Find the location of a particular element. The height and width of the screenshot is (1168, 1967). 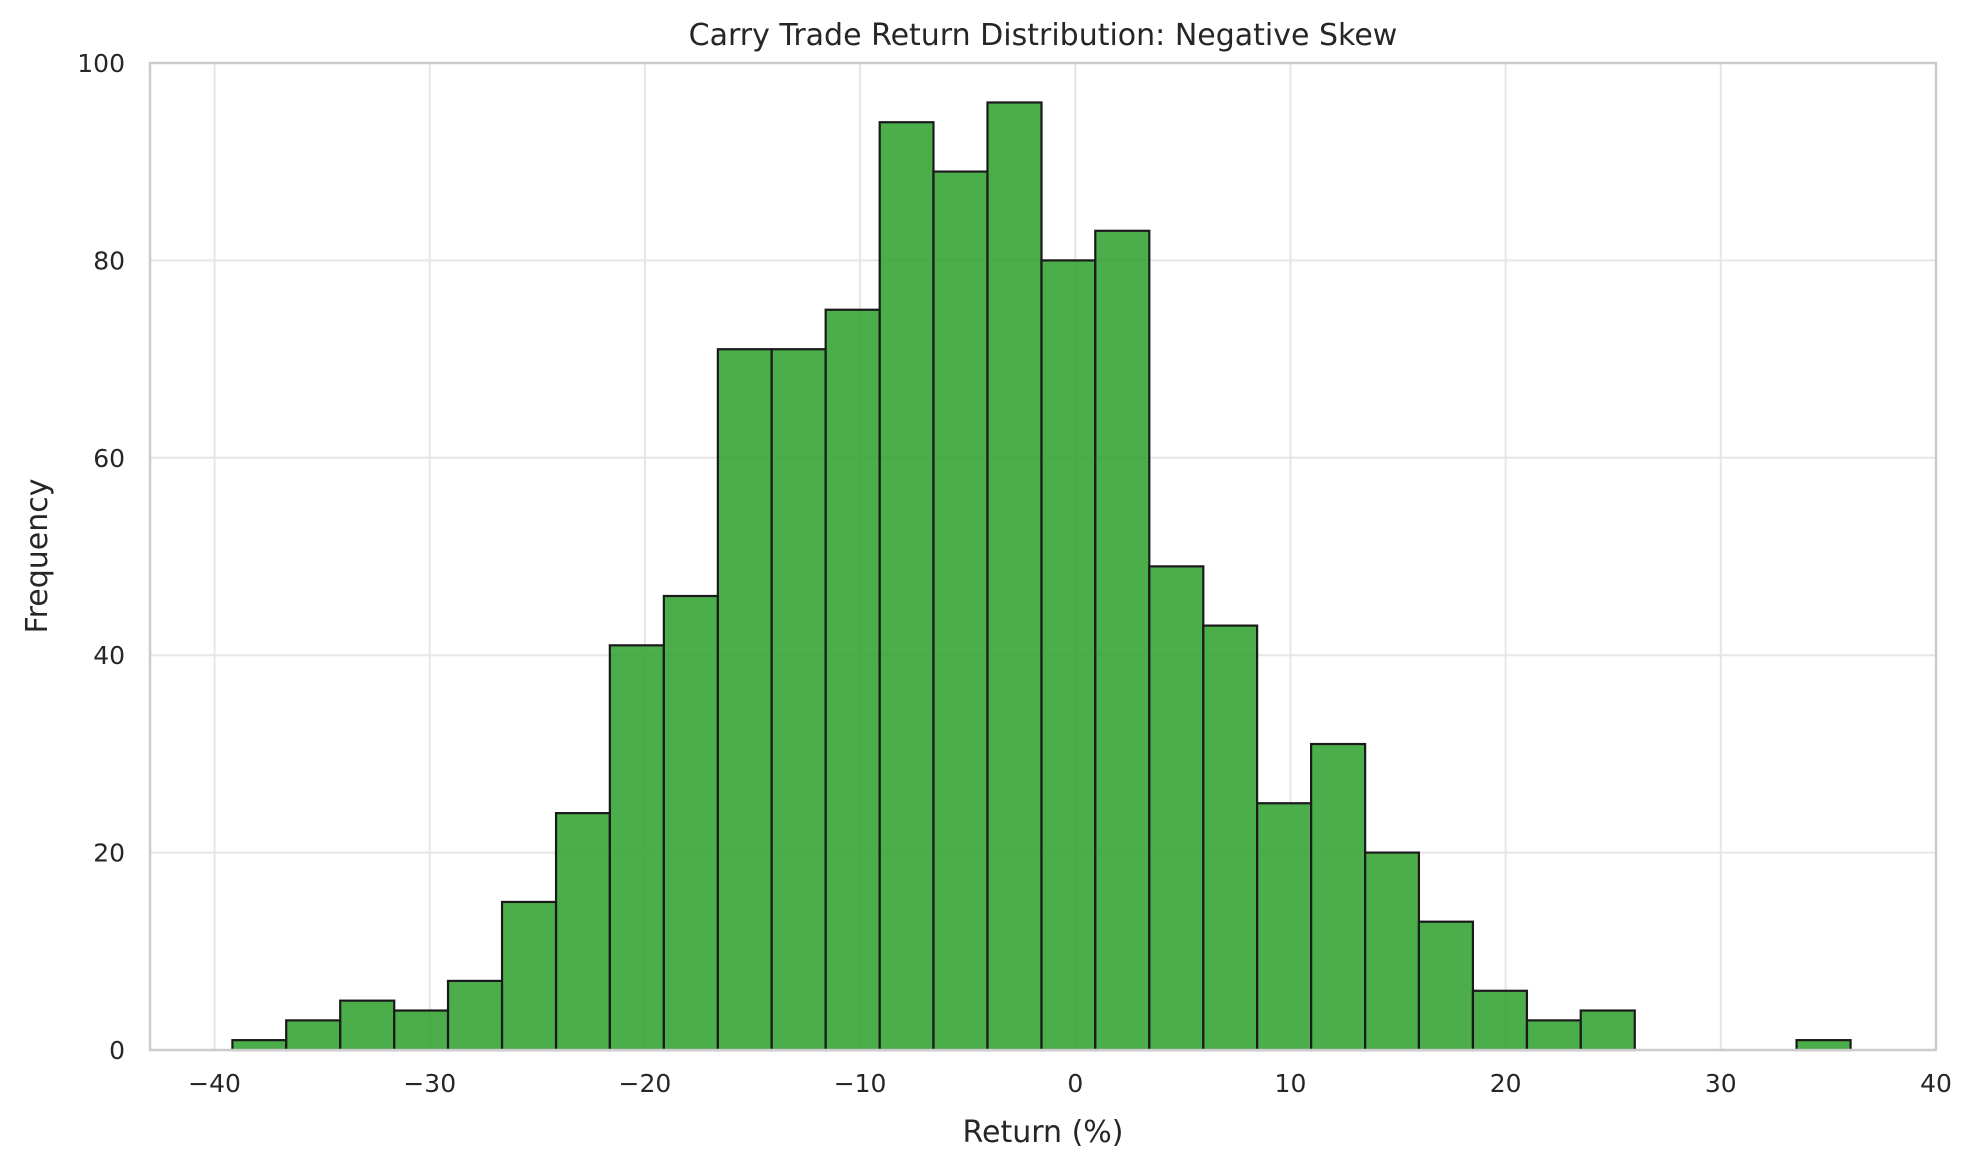

y-tick-label: 20 is located at coordinates (109, 853).